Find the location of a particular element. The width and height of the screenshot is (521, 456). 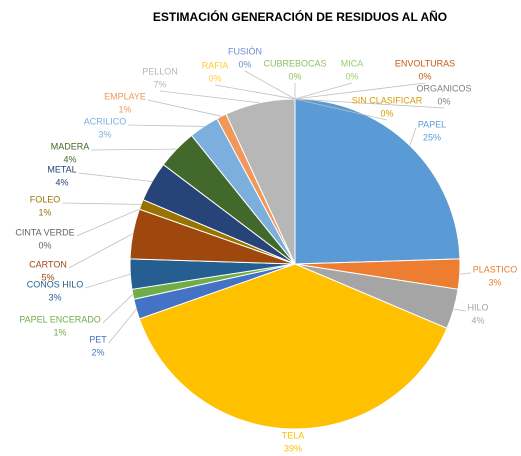

slice-label: PAPEL is located at coordinates (432, 124).